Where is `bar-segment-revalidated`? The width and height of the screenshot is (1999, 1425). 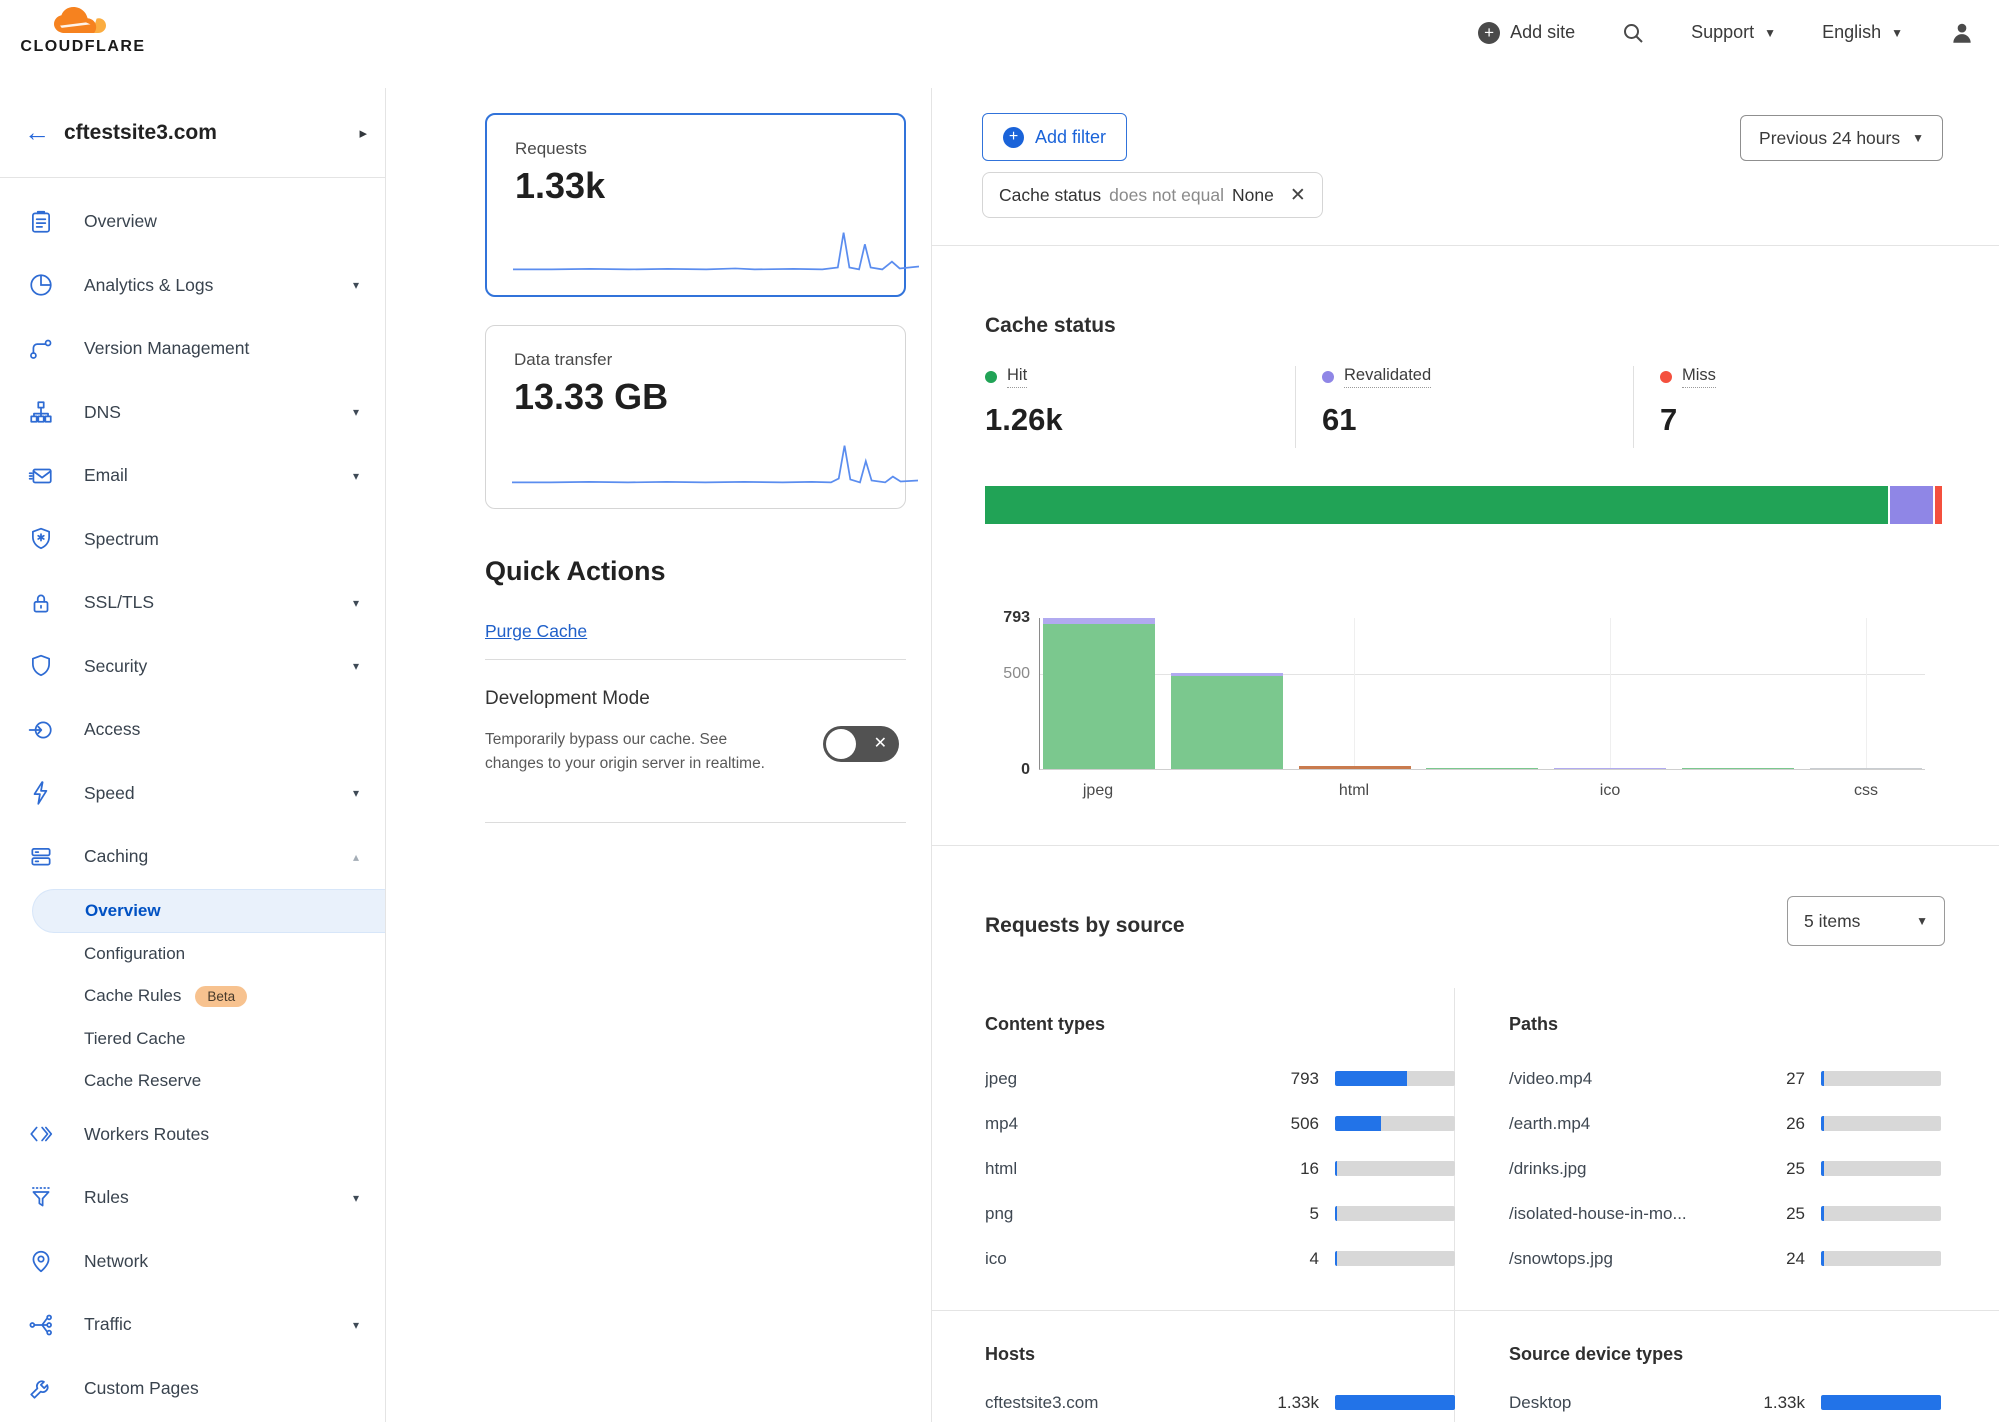
bar-segment-revalidated is located at coordinates (1226, 674).